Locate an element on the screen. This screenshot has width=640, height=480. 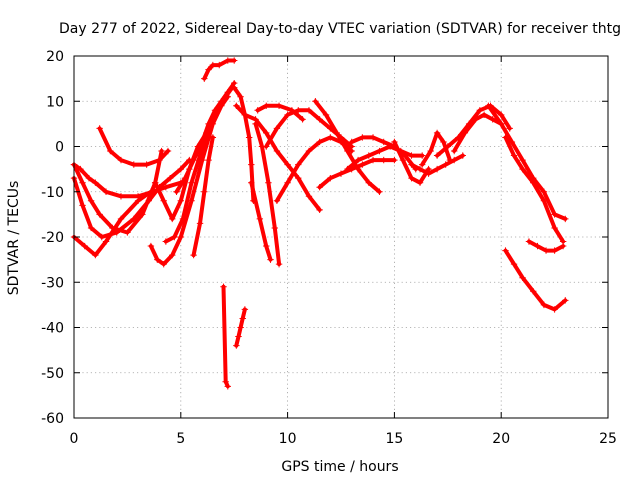
x-tick-label: 15 is located at coordinates (394, 439).